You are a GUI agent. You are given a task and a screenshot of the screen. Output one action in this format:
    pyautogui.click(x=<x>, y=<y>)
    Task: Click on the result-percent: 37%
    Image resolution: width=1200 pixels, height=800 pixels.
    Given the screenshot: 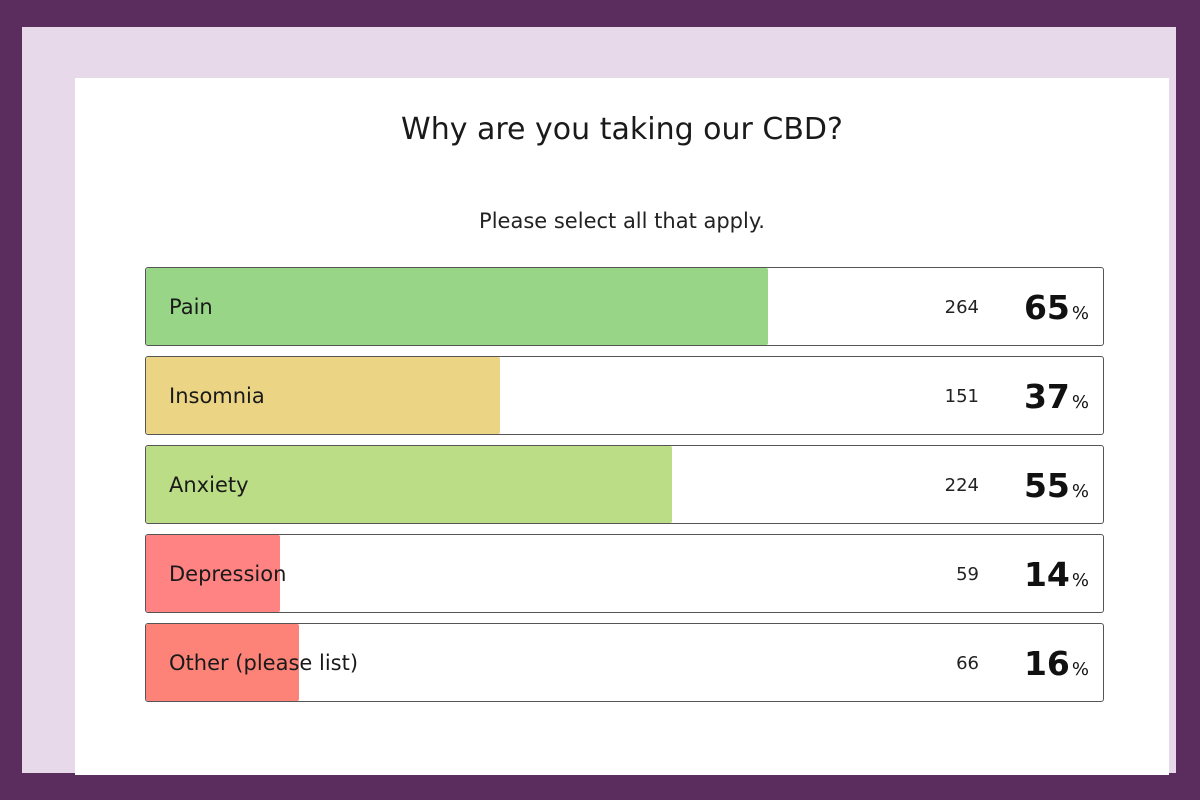 What is the action you would take?
    pyautogui.click(x=1056, y=395)
    